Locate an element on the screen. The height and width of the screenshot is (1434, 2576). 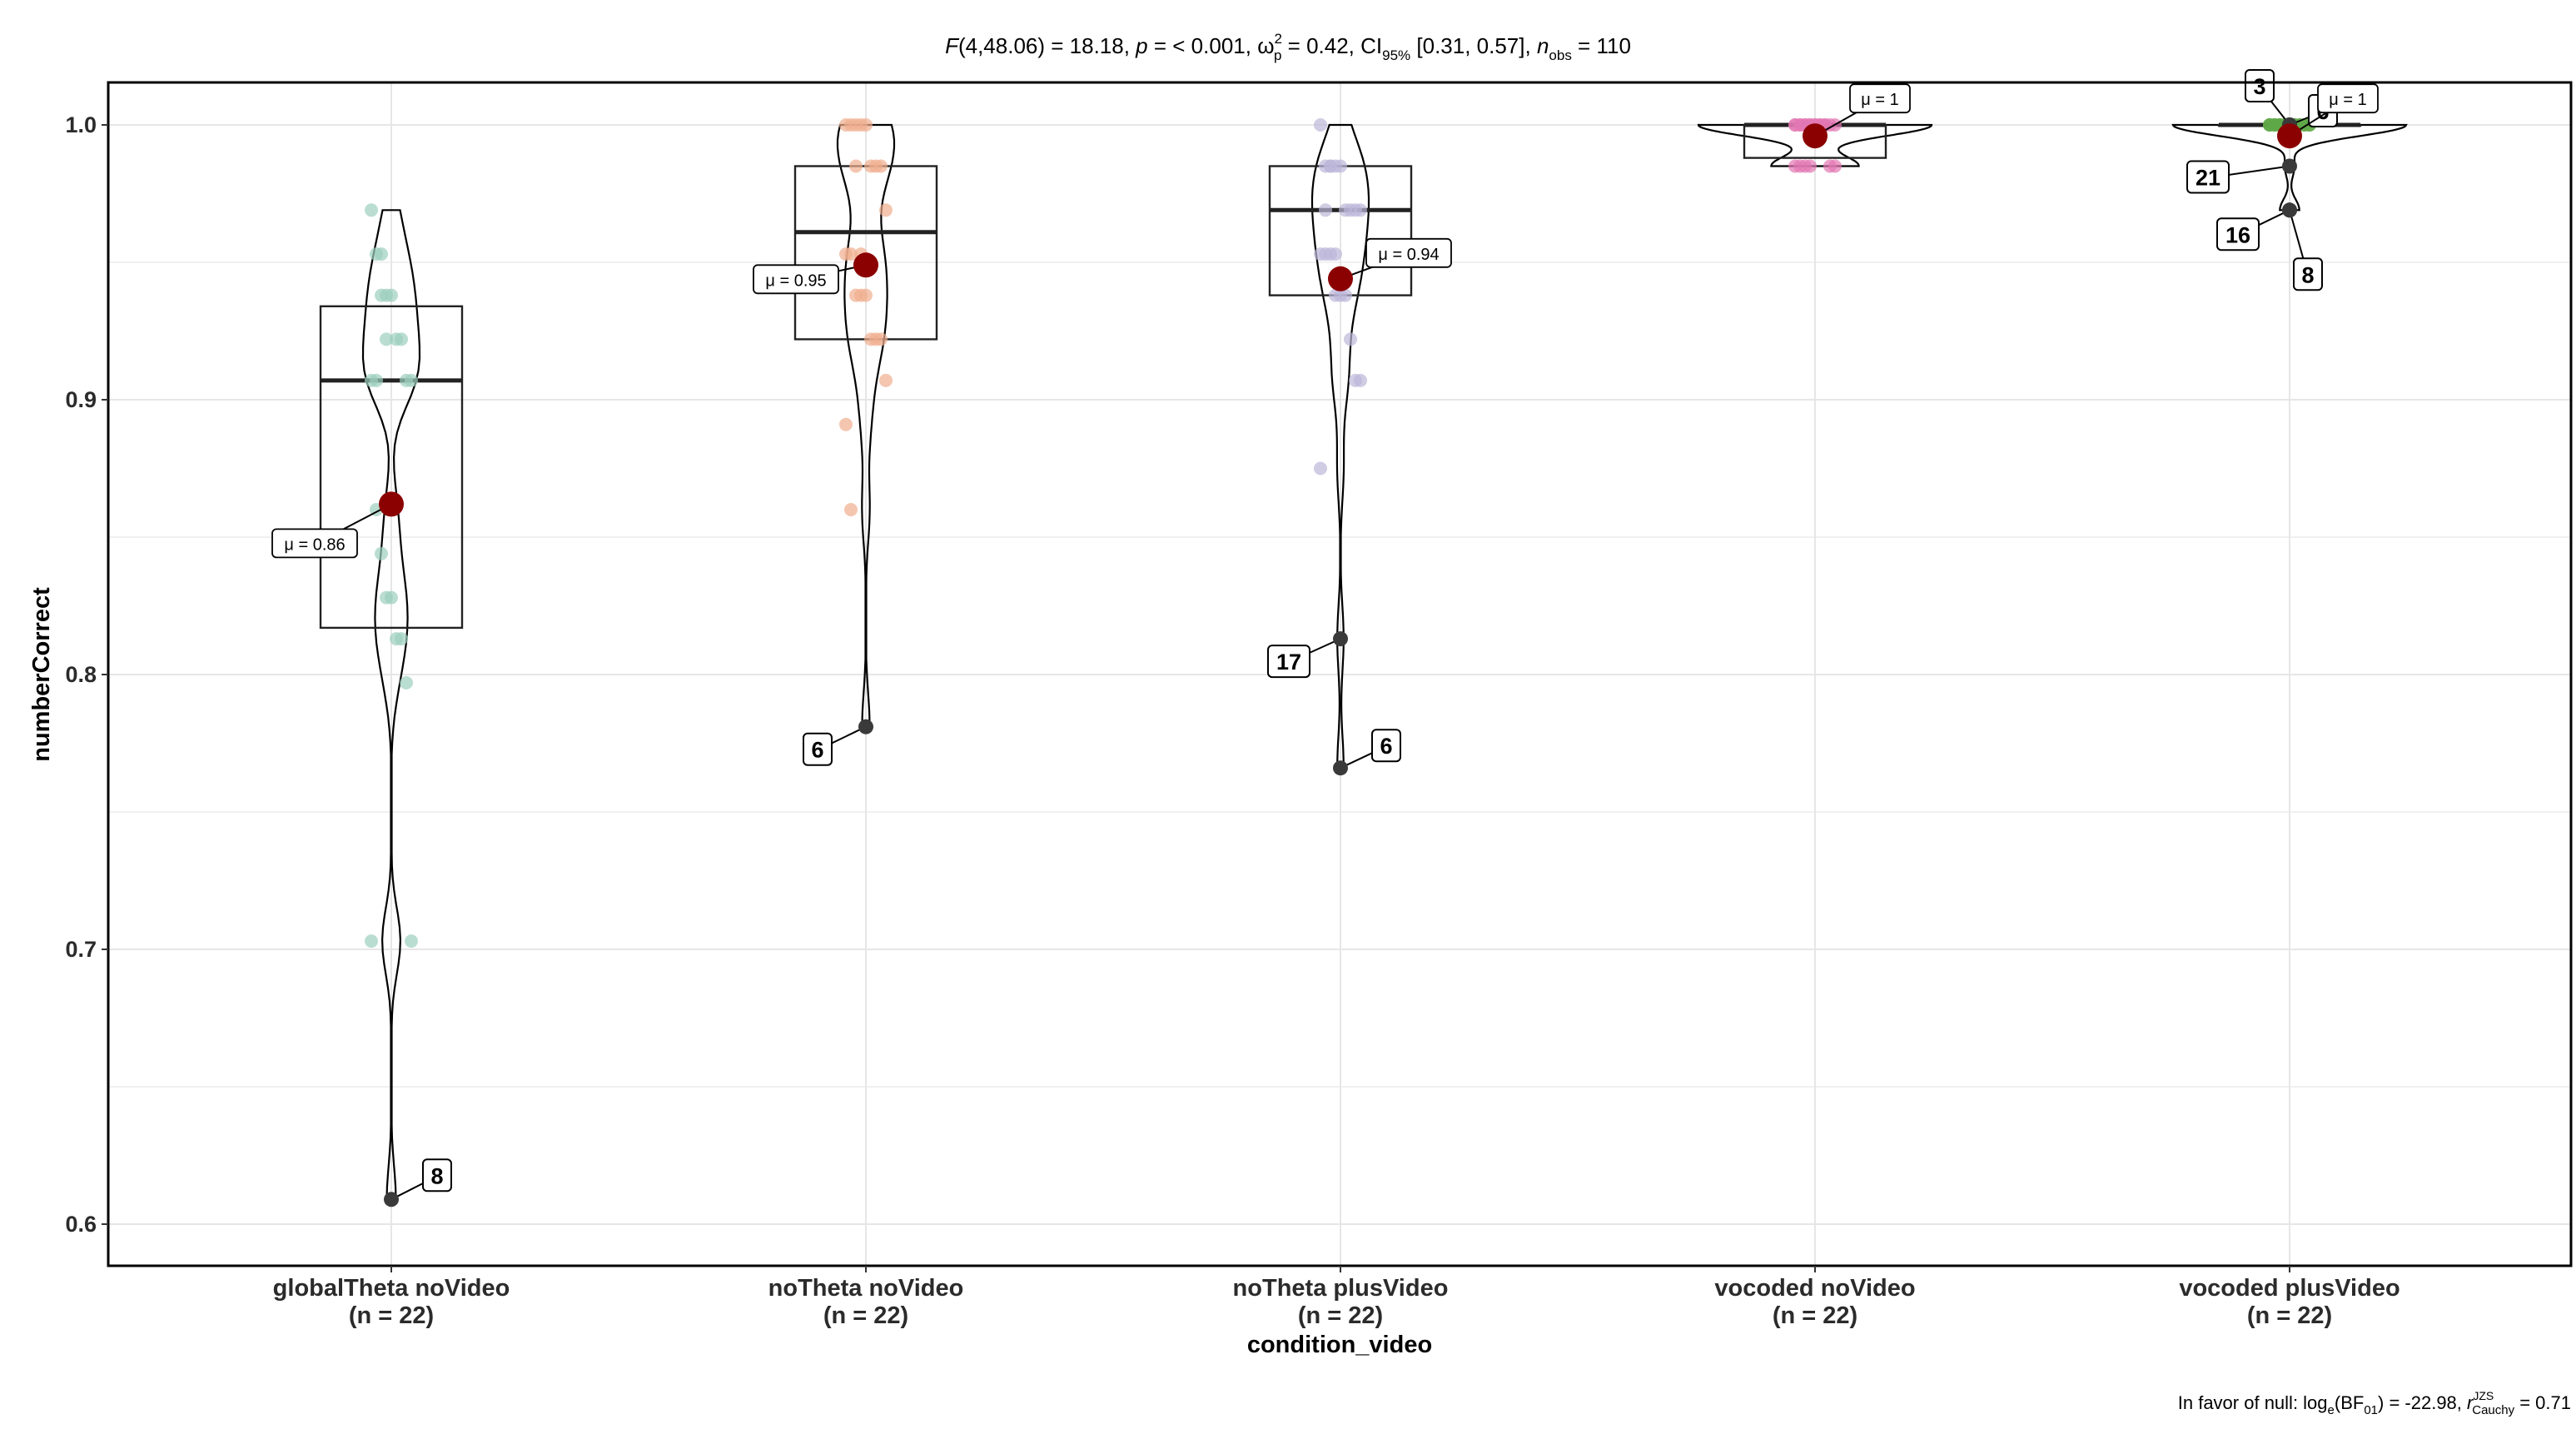
outlier-label: 21 is located at coordinates (2208, 179).